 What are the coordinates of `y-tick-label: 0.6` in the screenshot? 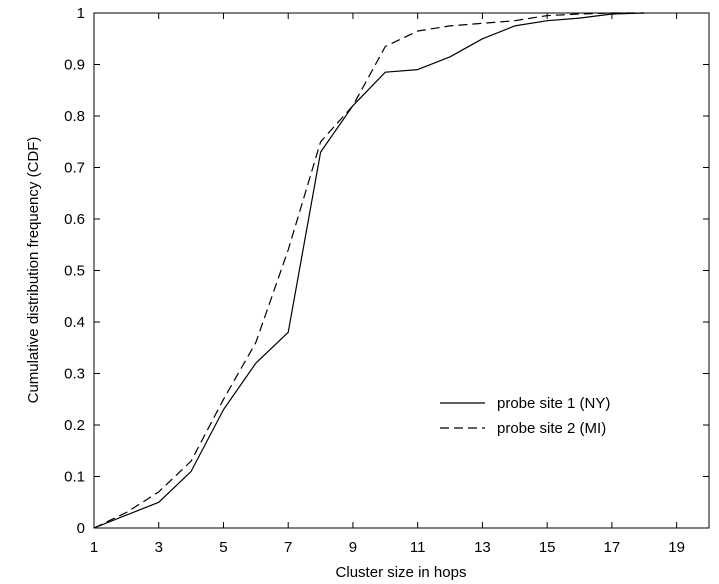 It's located at (74, 219).